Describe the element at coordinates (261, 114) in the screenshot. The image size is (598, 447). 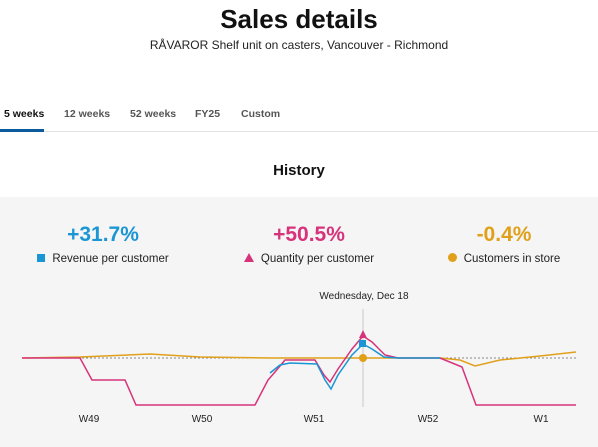
I see `tab-custom: Custom` at that location.